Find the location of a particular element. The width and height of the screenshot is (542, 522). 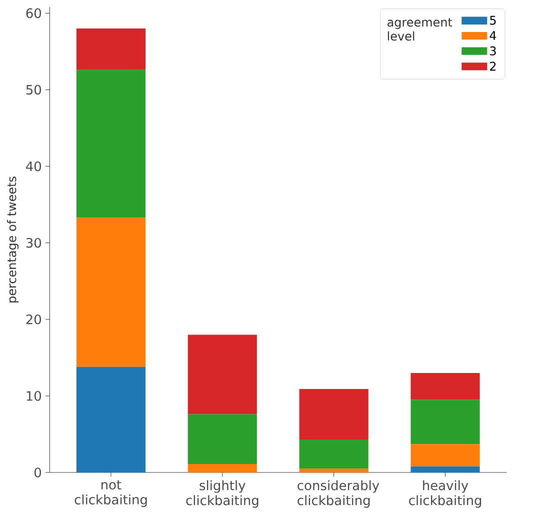

legend-title: agreement level is located at coordinates (420, 29).